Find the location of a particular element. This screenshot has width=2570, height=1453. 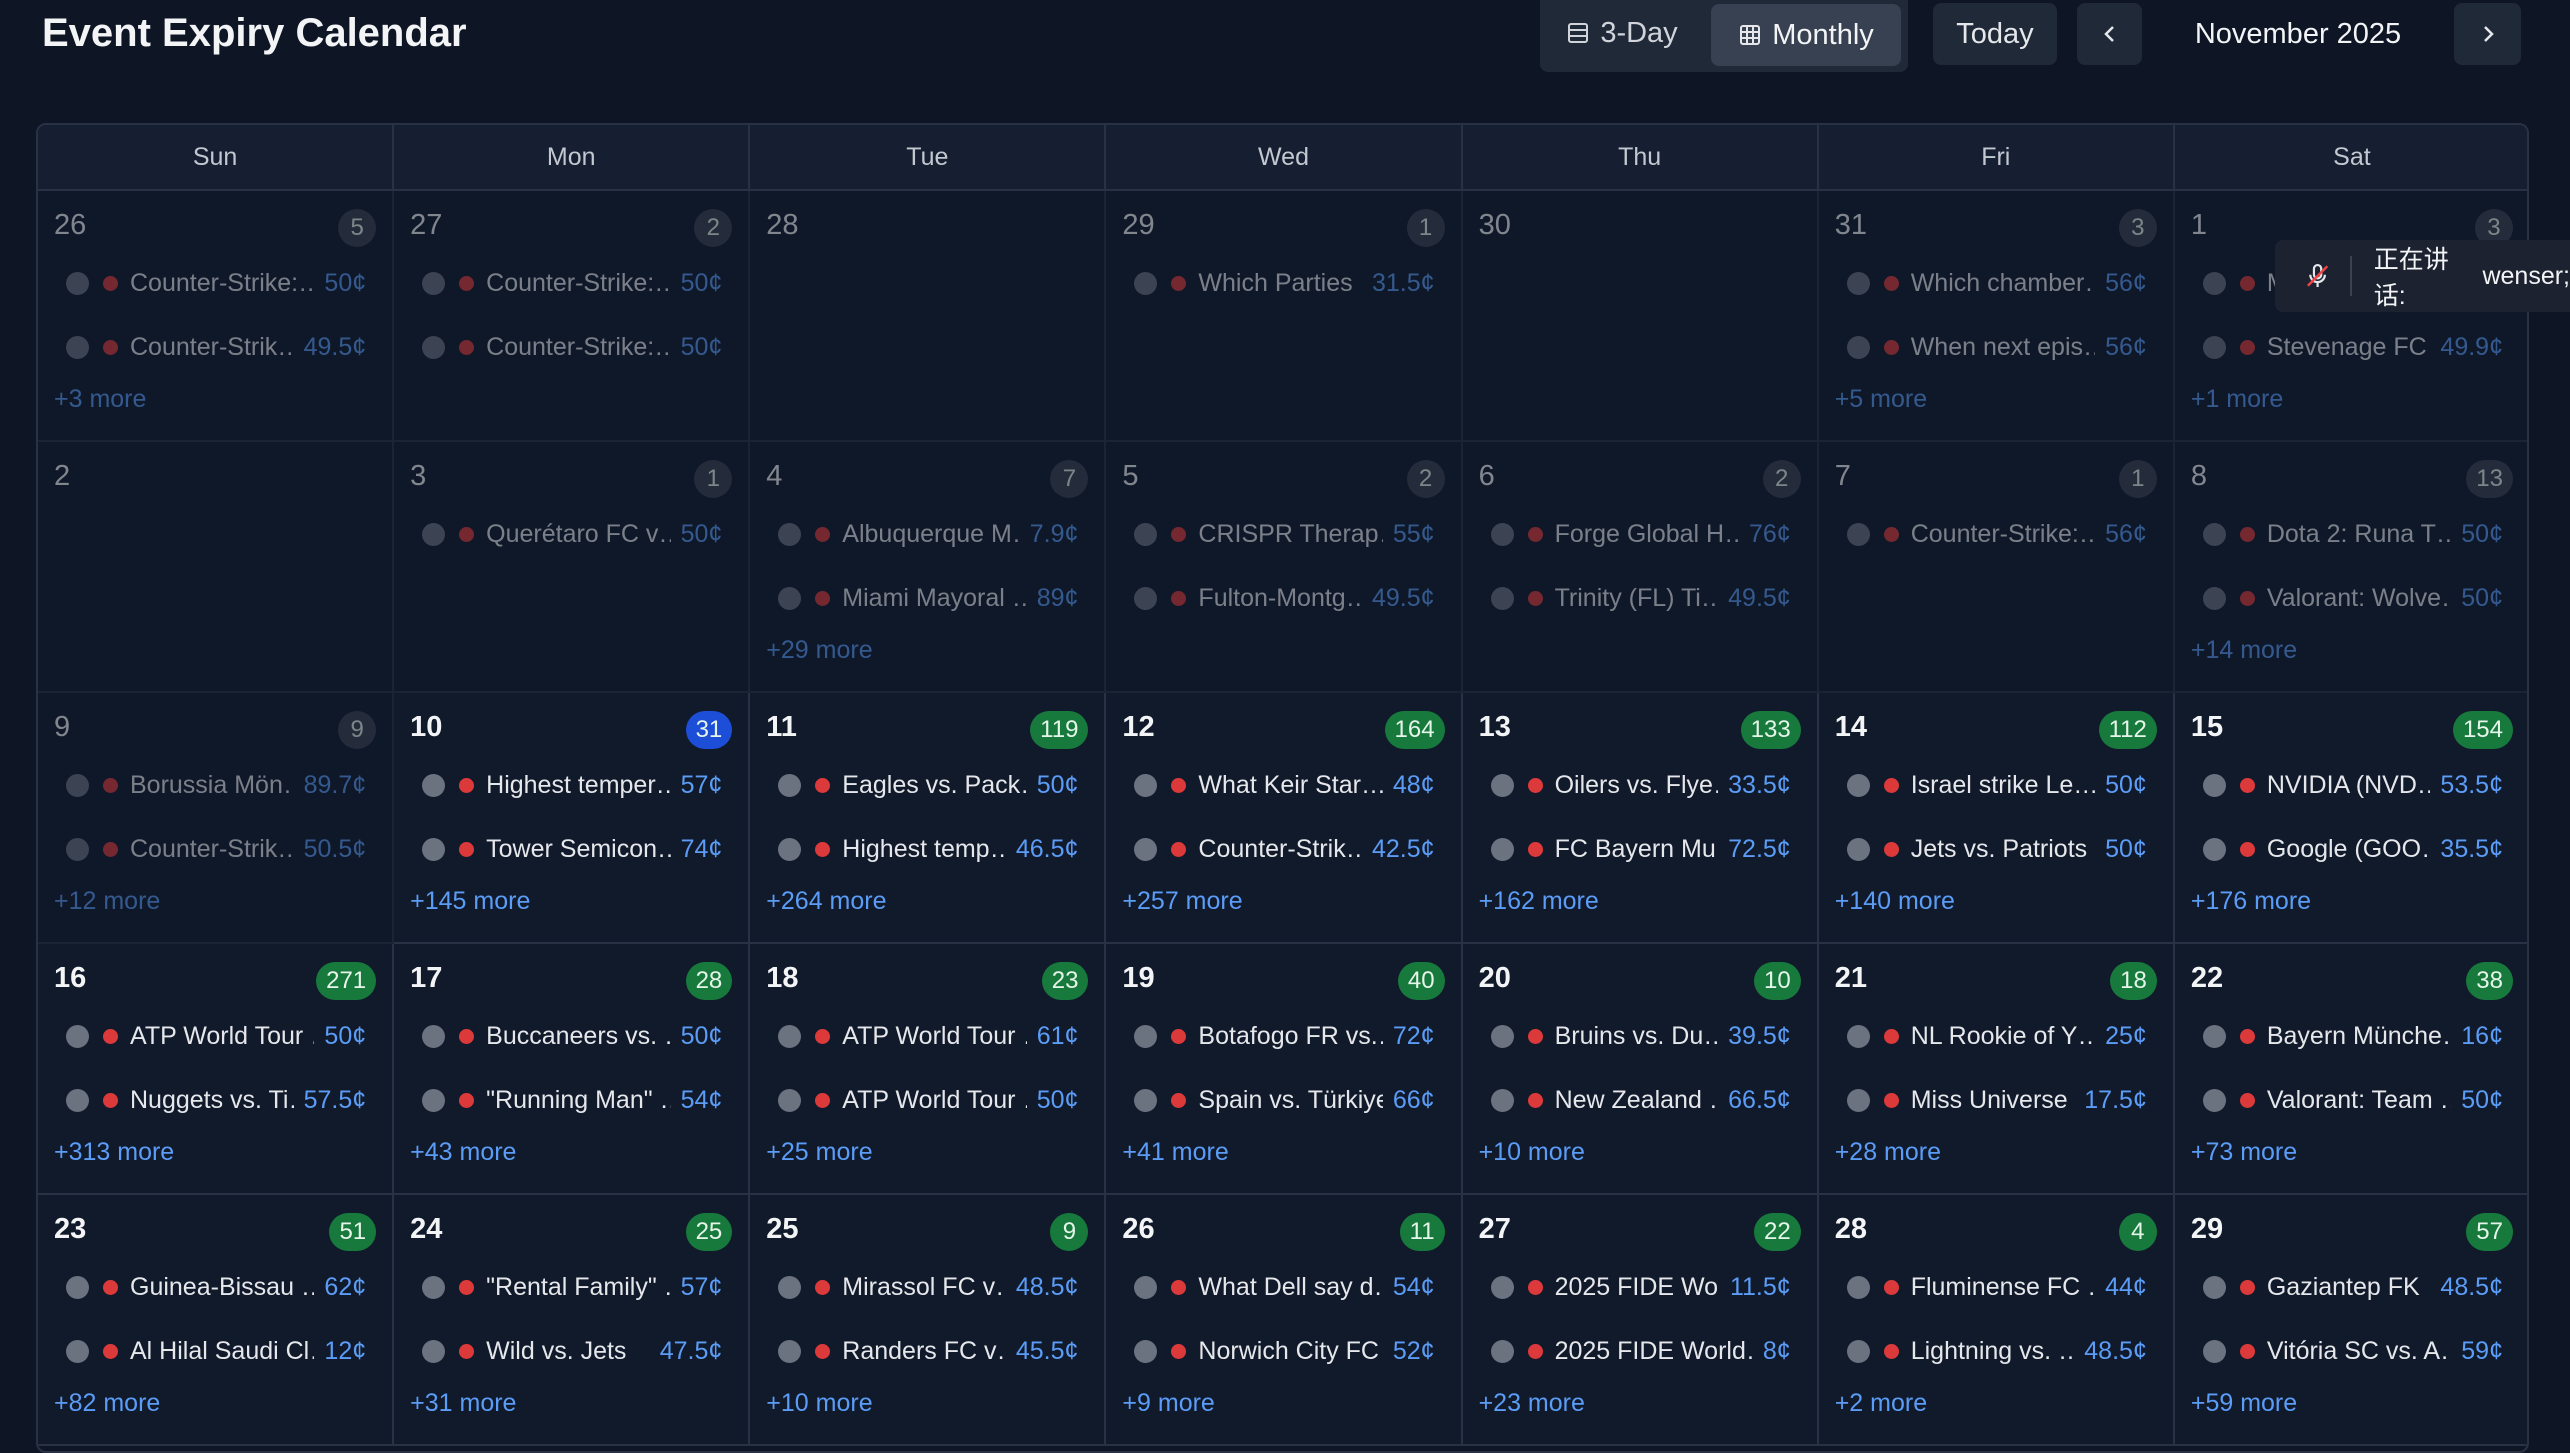

more-link: +23 more is located at coordinates (1531, 1403).